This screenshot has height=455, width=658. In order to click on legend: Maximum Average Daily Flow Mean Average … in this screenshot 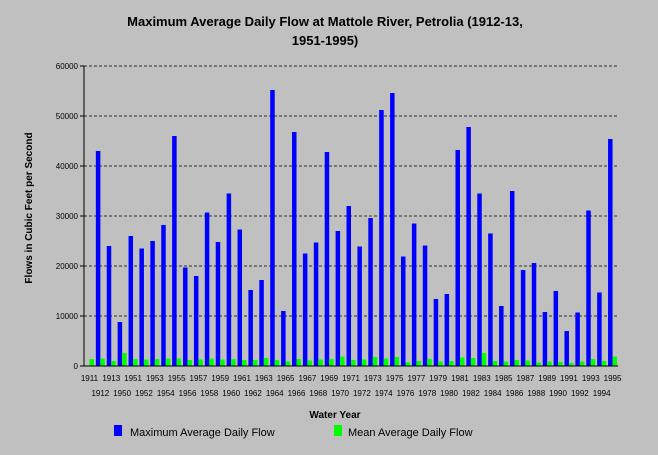, I will do `click(293, 432)`.